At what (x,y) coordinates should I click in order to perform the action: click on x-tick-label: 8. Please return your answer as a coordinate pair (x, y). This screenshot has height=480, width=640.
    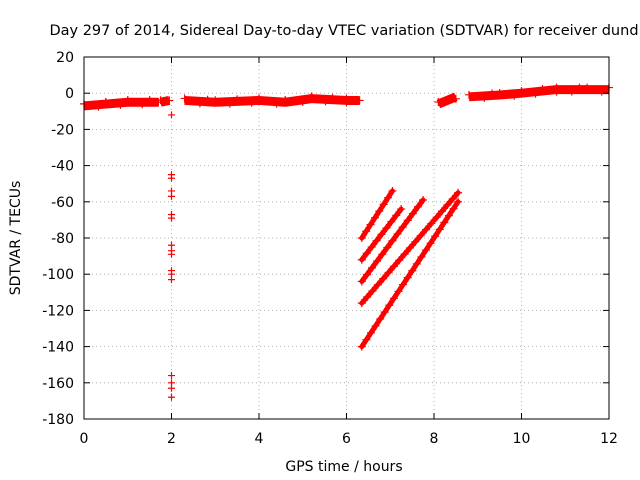
    Looking at the image, I should click on (434, 439).